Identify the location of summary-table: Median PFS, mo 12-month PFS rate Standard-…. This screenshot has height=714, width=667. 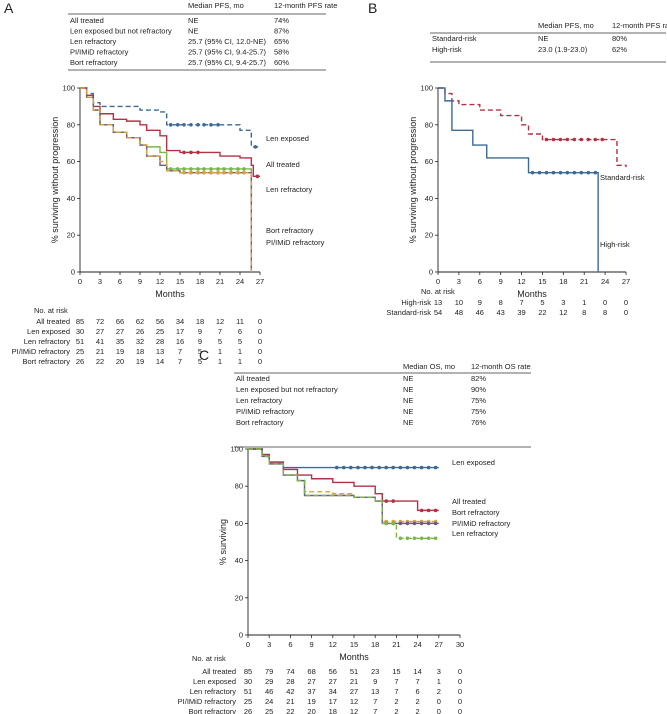
(548, 42).